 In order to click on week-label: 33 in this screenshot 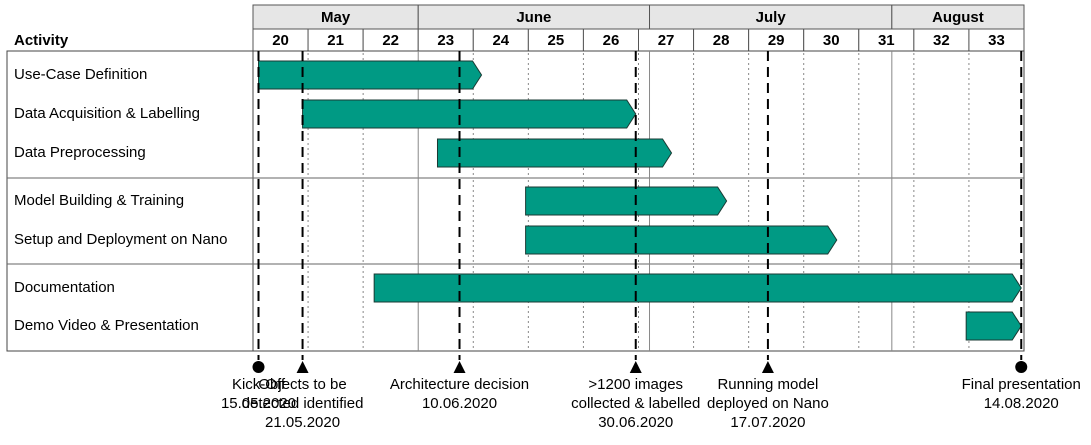, I will do `click(996, 40)`.